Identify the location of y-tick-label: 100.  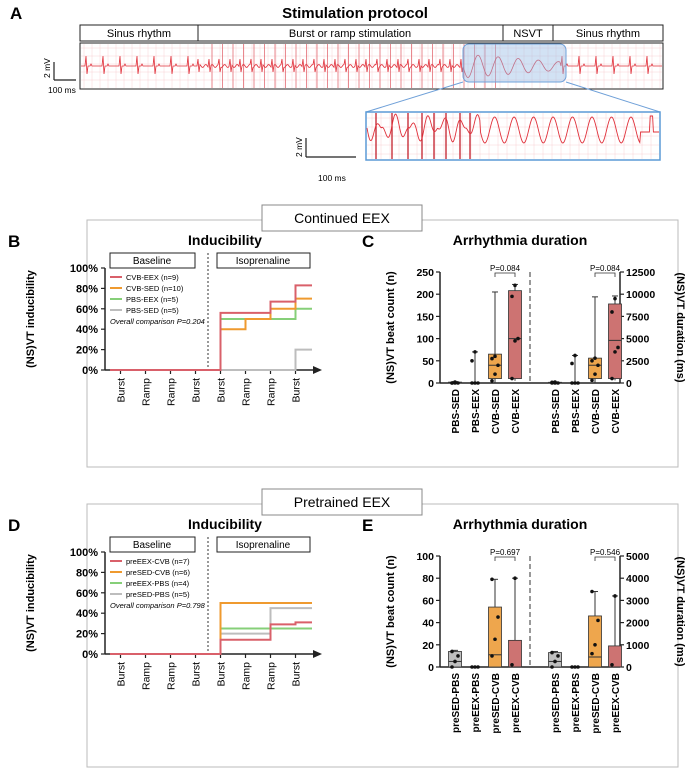
(425, 557).